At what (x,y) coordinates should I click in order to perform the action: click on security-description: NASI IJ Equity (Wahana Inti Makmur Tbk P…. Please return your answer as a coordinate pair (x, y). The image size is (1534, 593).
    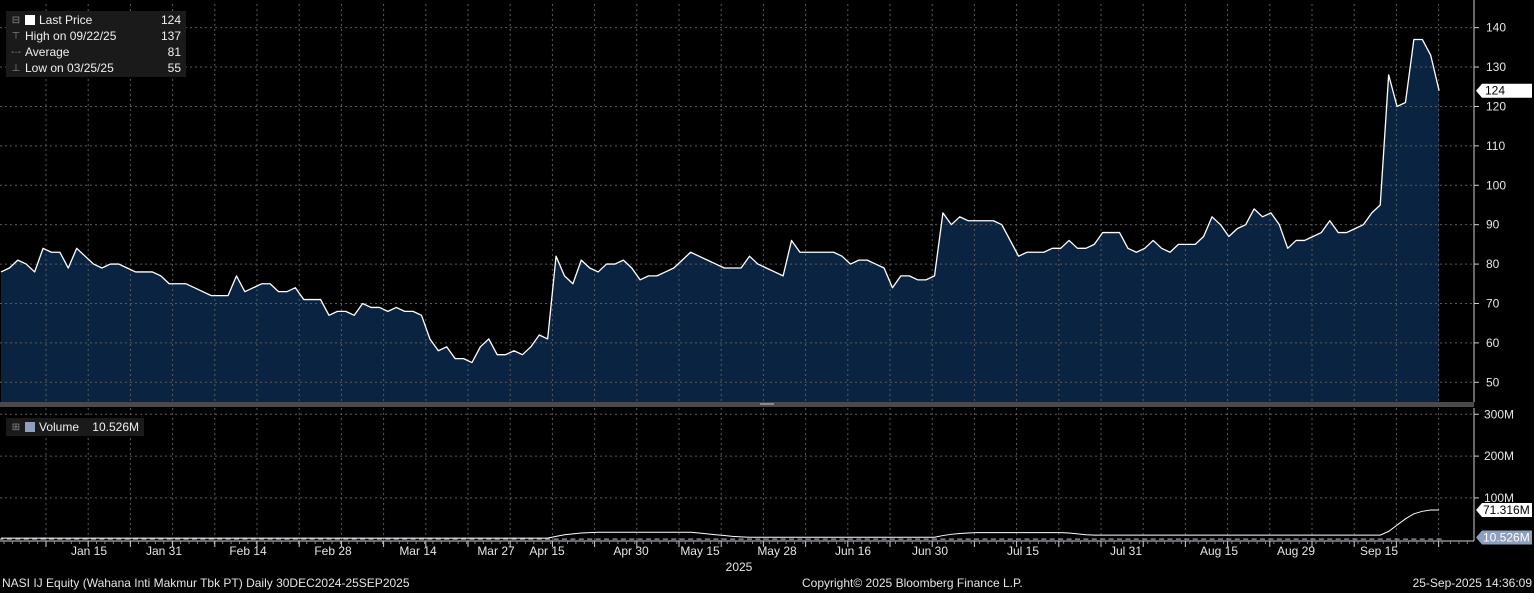
    Looking at the image, I should click on (206, 583).